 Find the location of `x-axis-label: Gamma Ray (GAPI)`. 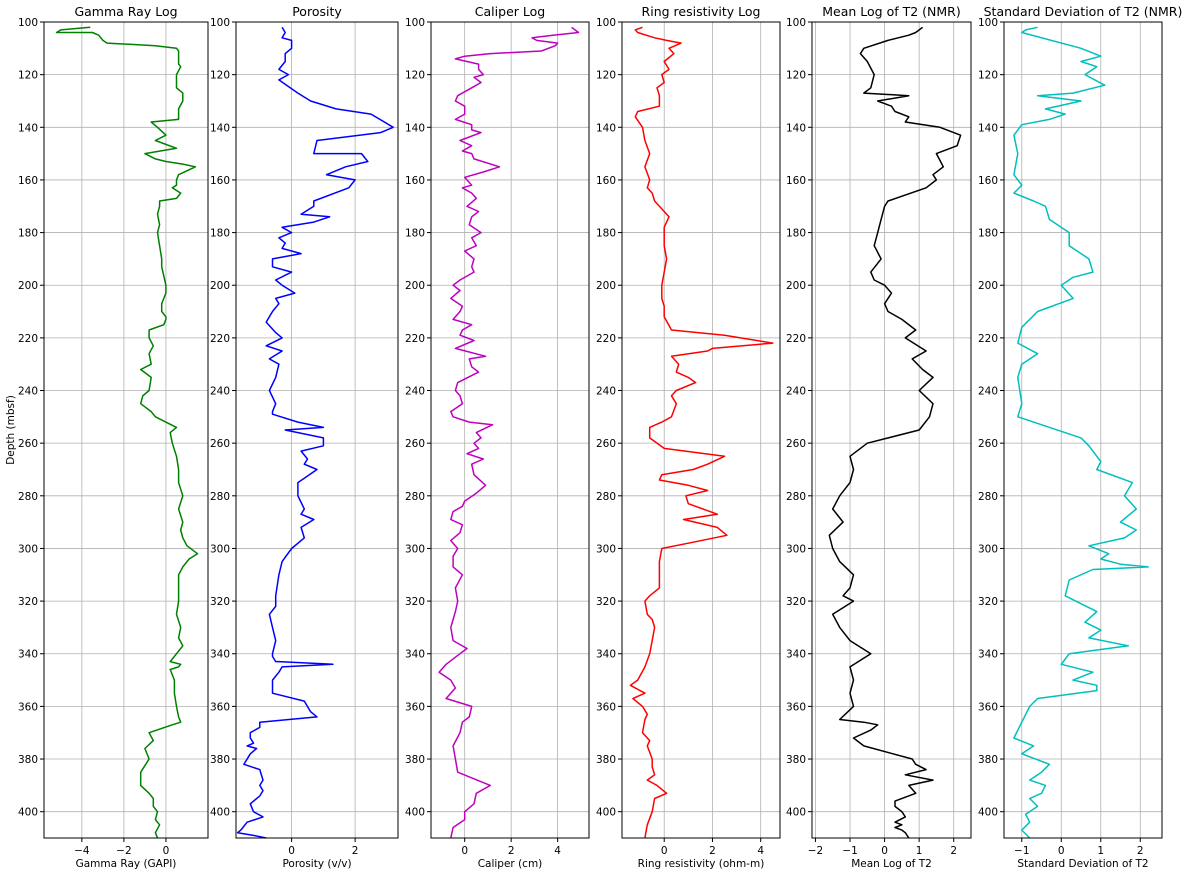

x-axis-label: Gamma Ray (GAPI) is located at coordinates (126, 864).